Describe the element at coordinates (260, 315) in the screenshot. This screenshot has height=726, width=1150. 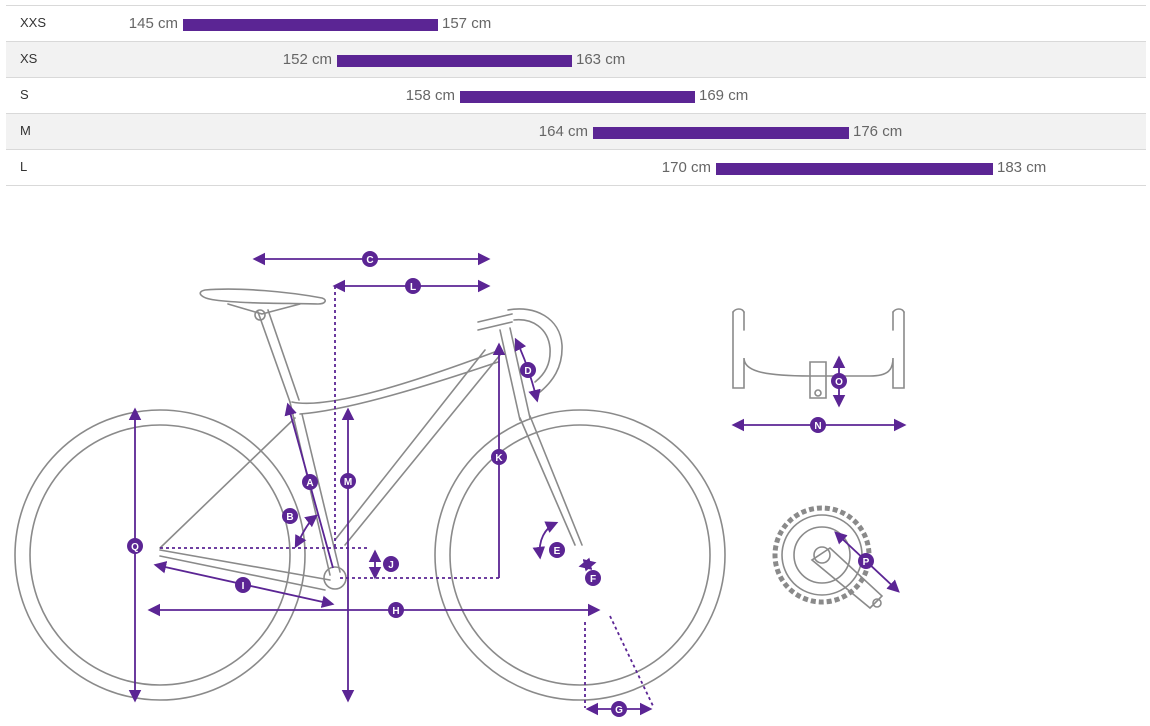
I see `seat-clamp` at that location.